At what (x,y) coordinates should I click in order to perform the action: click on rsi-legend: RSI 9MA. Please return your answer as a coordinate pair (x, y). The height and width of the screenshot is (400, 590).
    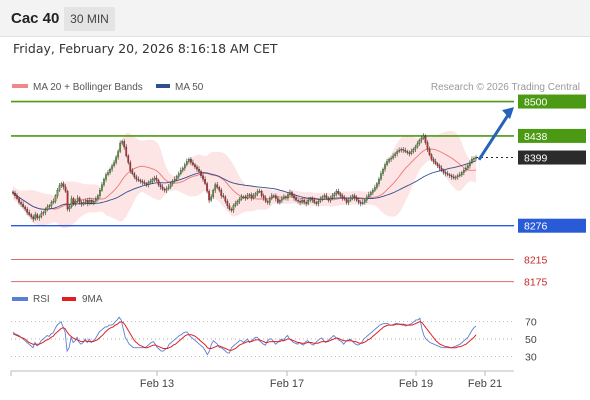
    Looking at the image, I should click on (57, 299).